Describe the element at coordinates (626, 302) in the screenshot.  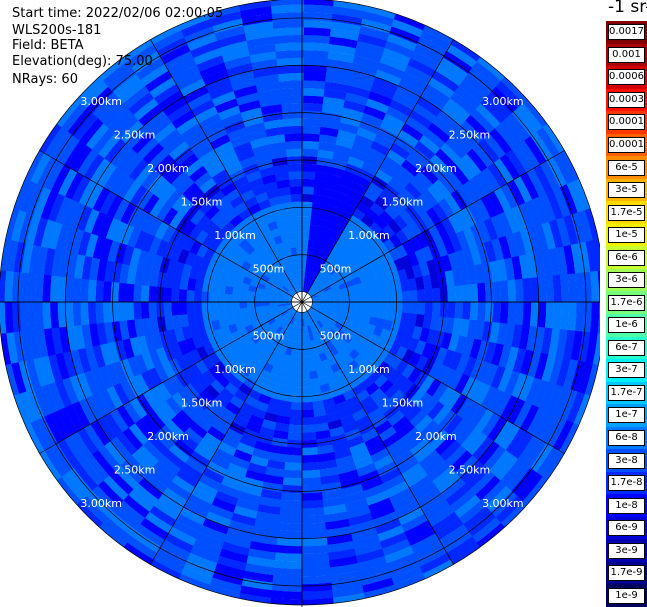
I see `colorbar-tick-label: 1.7e-6` at that location.